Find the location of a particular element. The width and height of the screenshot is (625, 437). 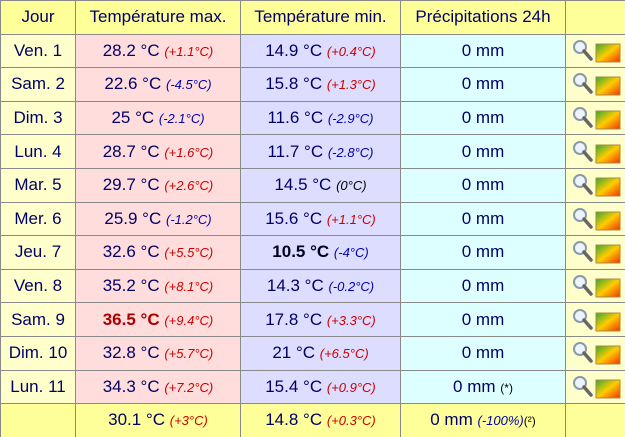

tmax-deviation: (+9.4°C) is located at coordinates (189, 320).